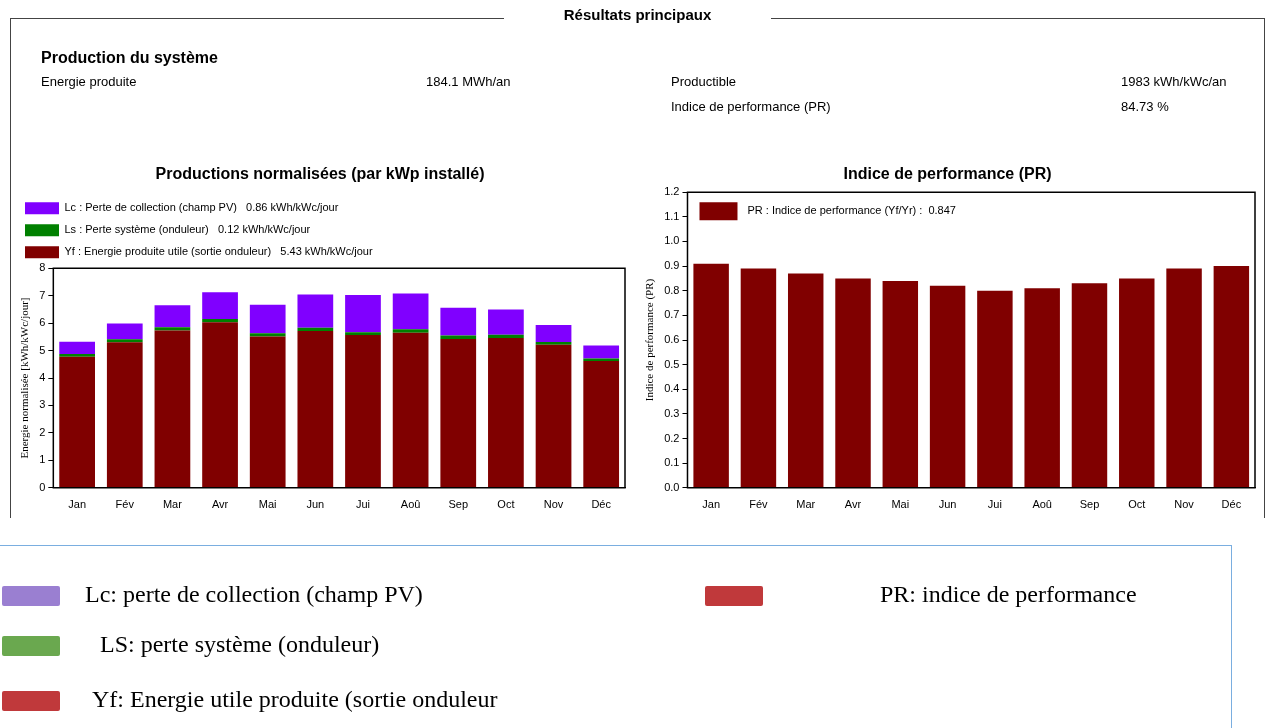  Describe the element at coordinates (947, 174) in the screenshot. I see `chart-title: Indice de performance (PR)` at that location.